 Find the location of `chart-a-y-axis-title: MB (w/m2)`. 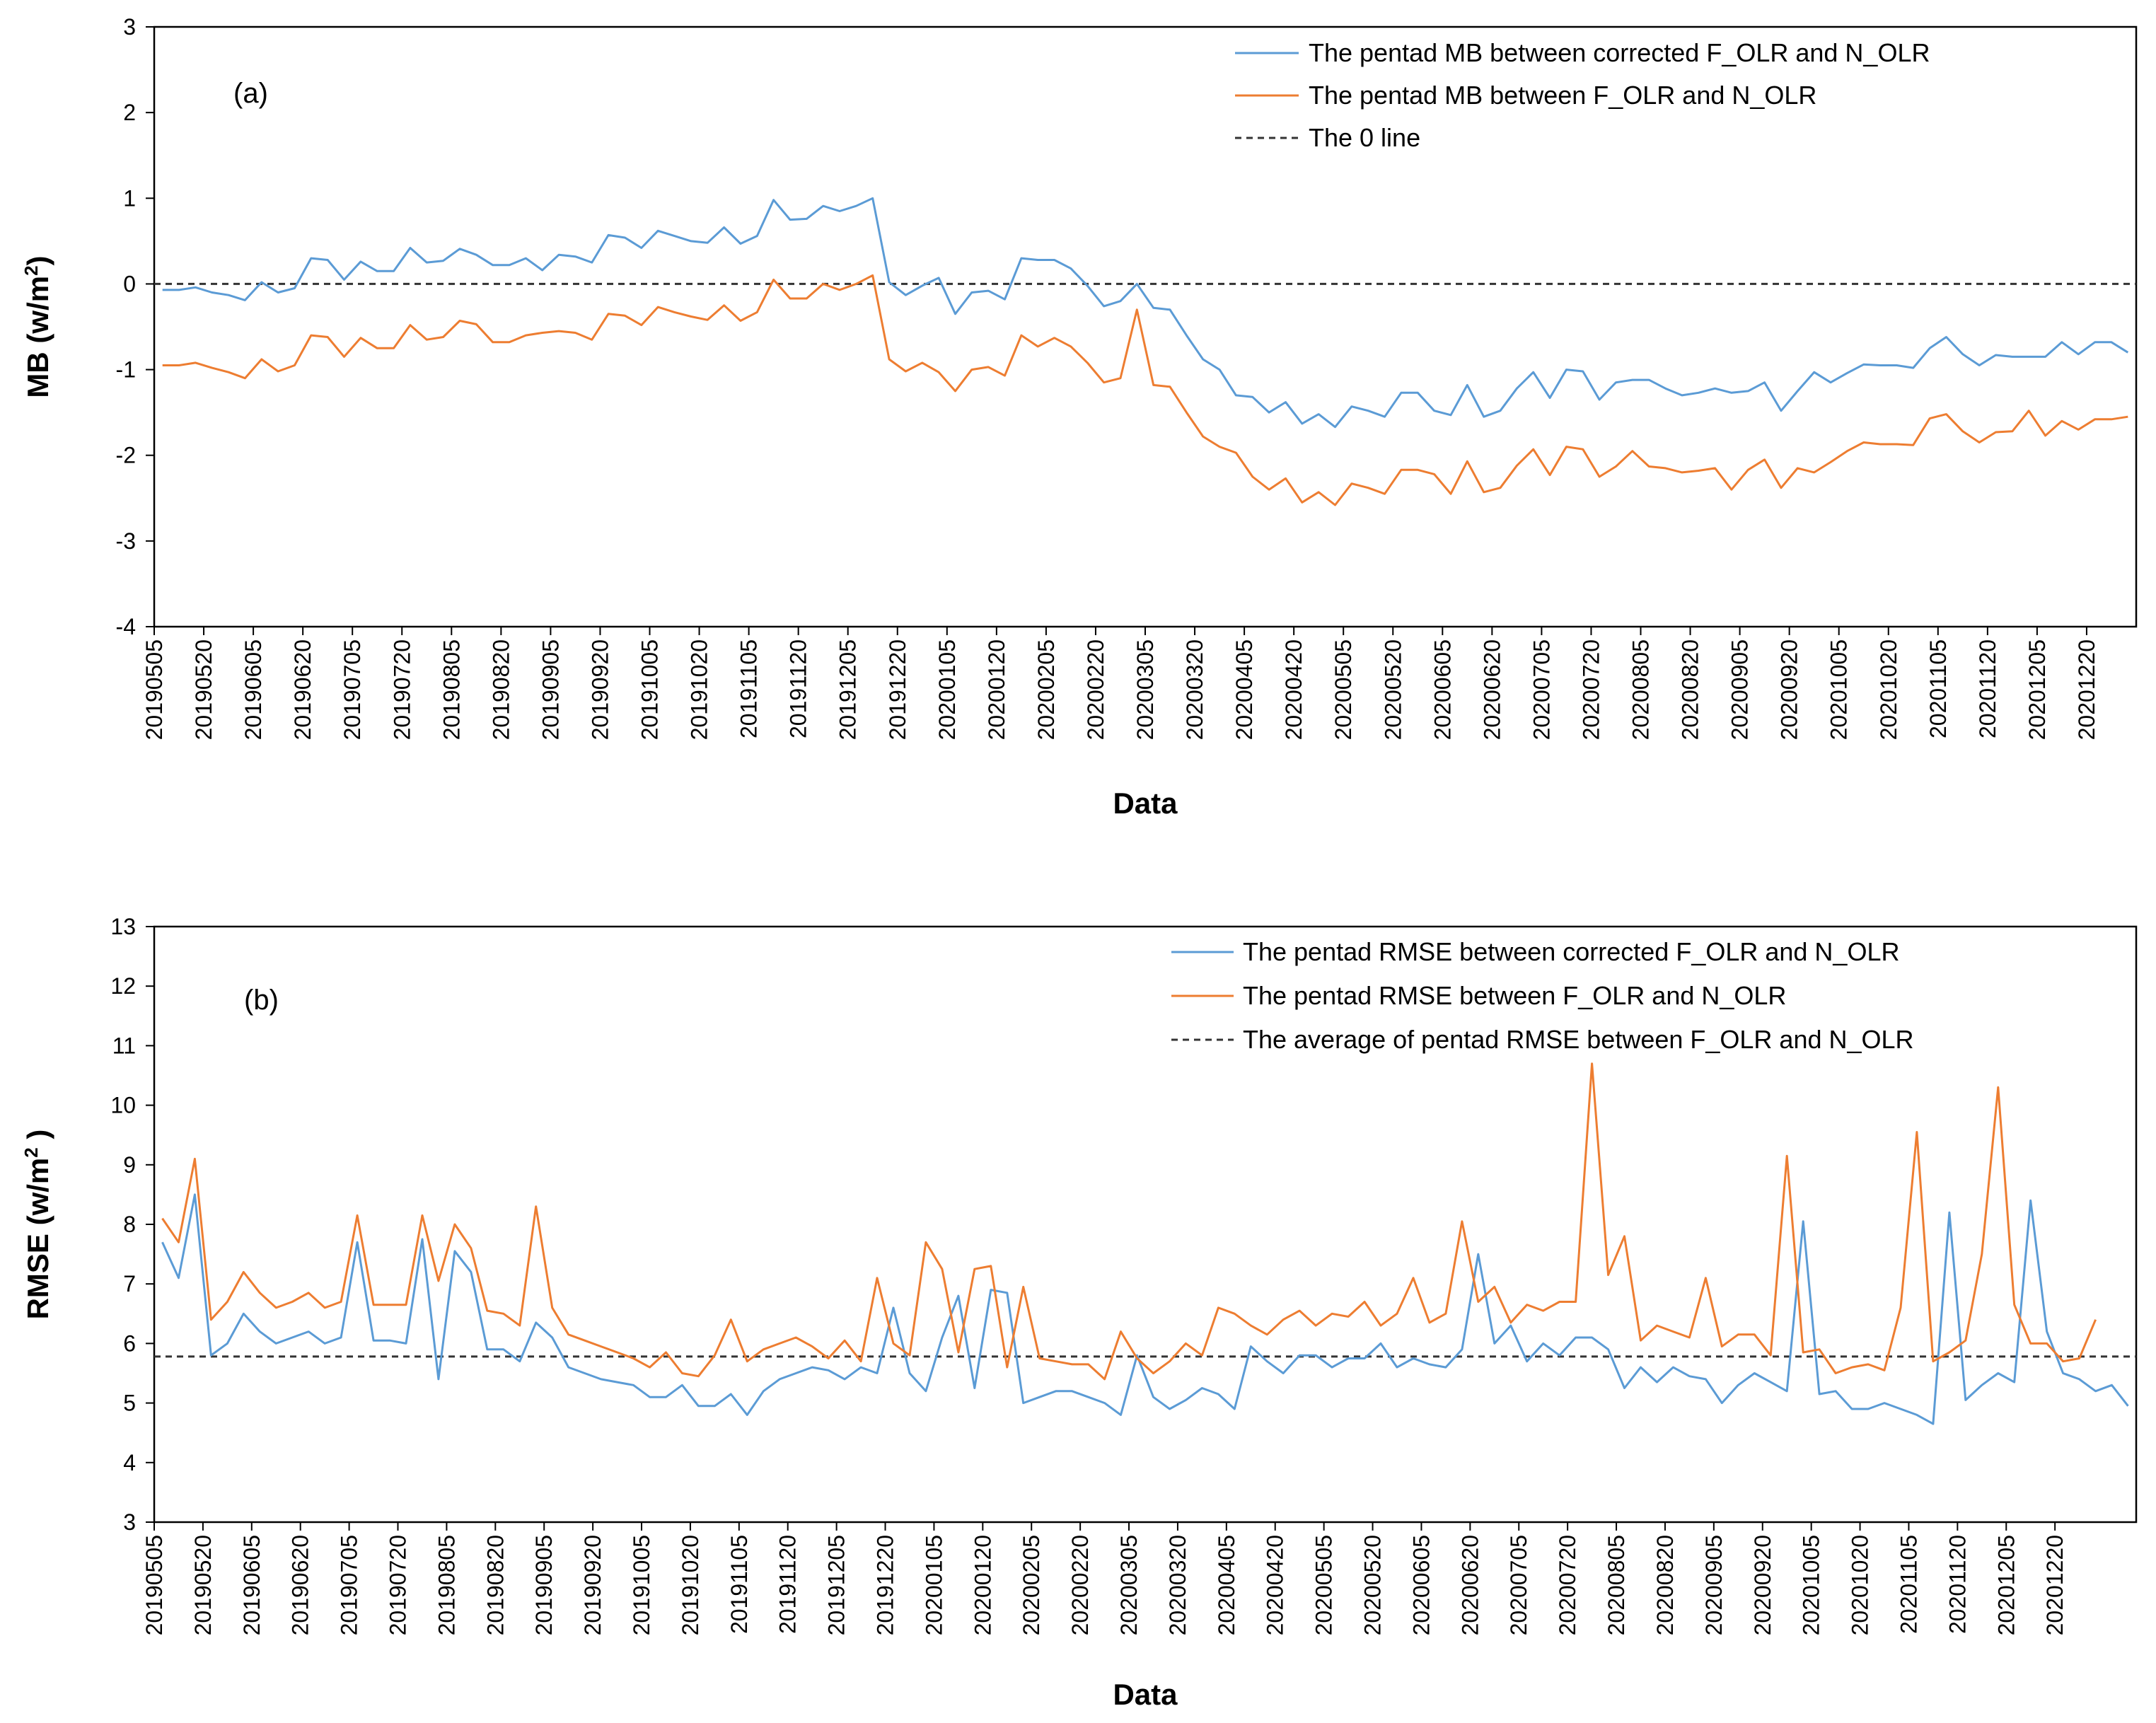

chart-a-y-axis-title: MB (w/m2) is located at coordinates (37, 326).